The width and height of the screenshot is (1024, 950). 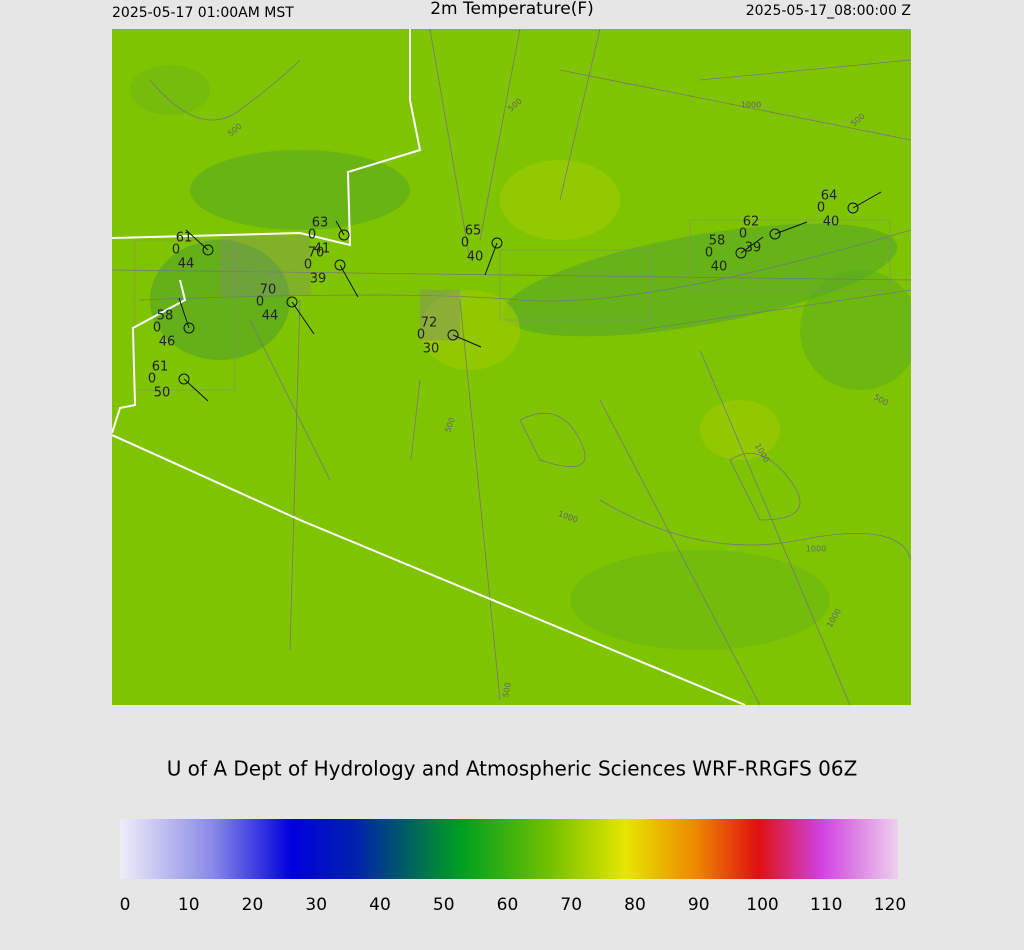 What do you see at coordinates (890, 905) in the screenshot?
I see `colorbar-tick-label: 120` at bounding box center [890, 905].